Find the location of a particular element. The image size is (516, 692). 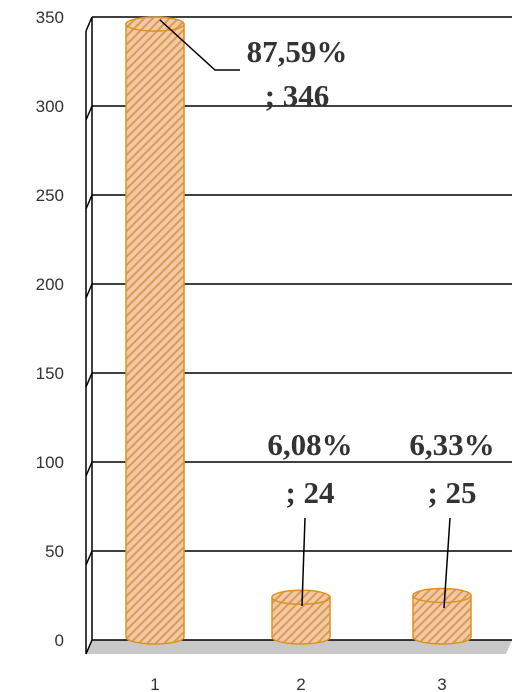

y-tick-label: 350 is located at coordinates (50, 17).